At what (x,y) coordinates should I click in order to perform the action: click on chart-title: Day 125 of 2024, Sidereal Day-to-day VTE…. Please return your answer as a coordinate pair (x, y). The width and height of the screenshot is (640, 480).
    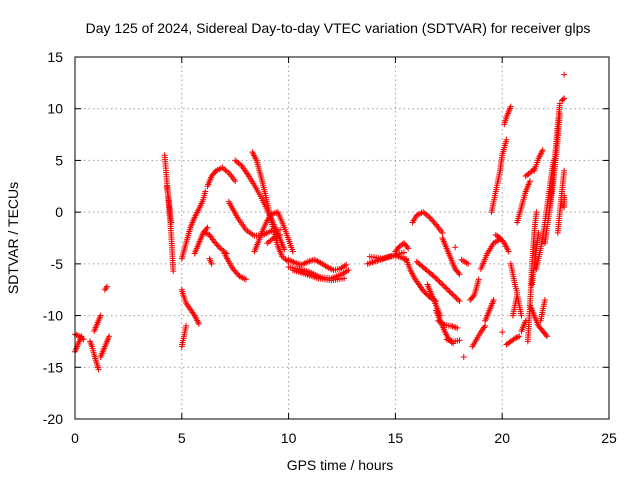
    Looking at the image, I should click on (338, 28).